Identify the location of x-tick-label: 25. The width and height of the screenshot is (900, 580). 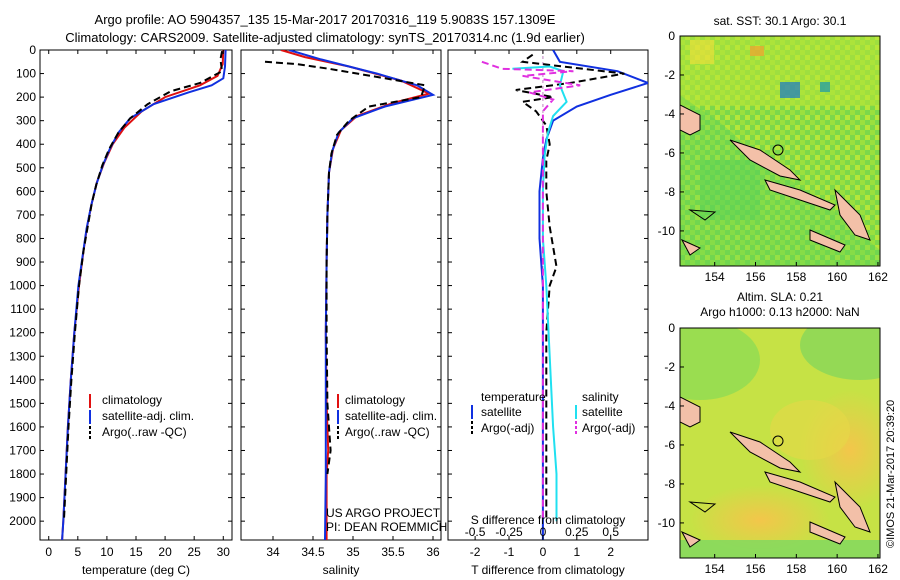
(195, 552).